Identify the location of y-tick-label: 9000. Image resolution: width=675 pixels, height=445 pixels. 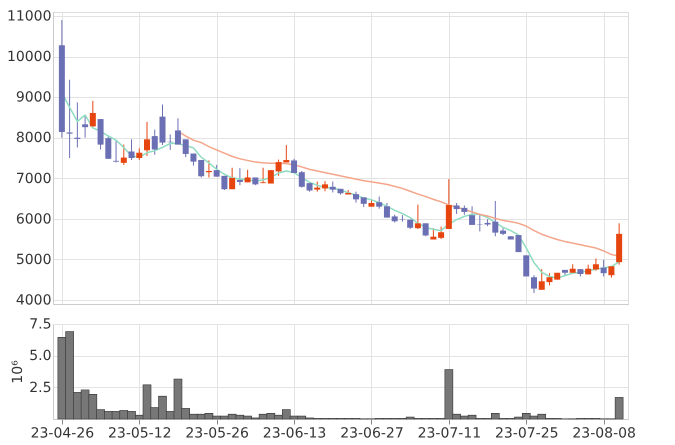
(34, 98).